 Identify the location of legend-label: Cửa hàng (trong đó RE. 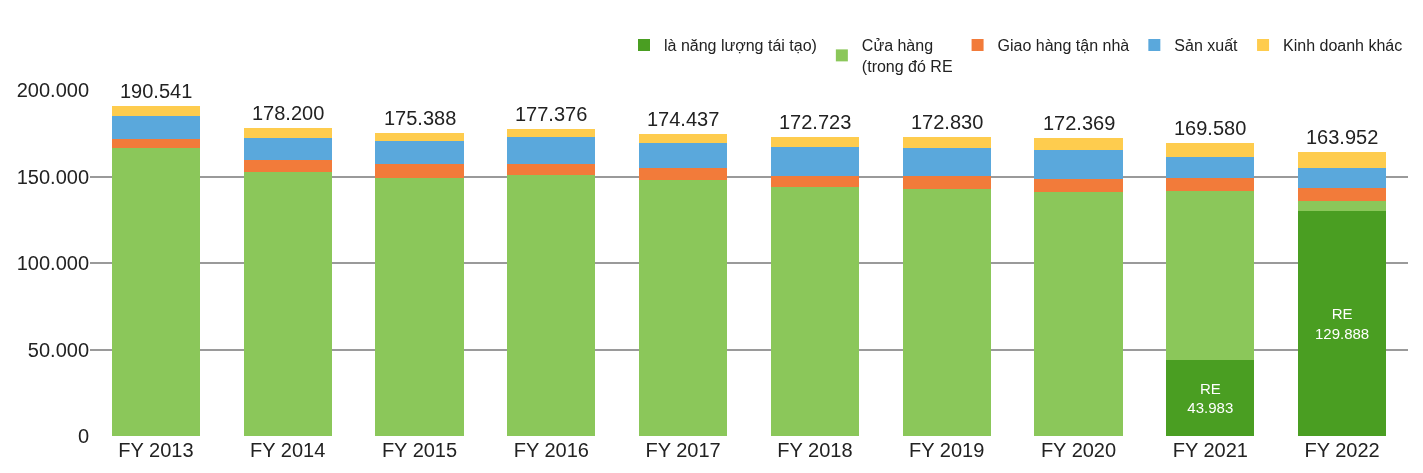
(907, 56).